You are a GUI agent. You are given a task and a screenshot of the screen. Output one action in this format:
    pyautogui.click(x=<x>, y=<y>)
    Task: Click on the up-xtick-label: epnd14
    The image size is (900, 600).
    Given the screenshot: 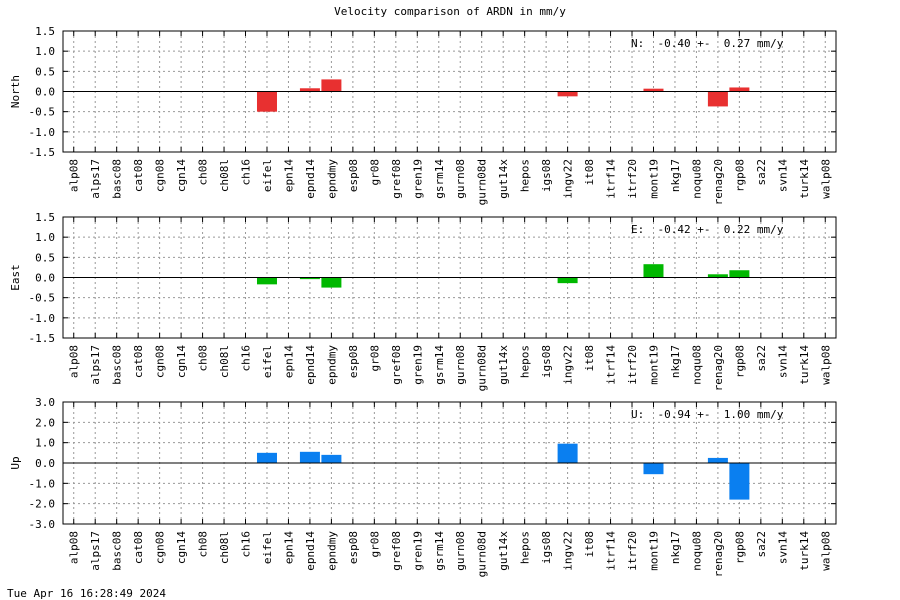 What is the action you would take?
    pyautogui.click(x=310, y=551)
    